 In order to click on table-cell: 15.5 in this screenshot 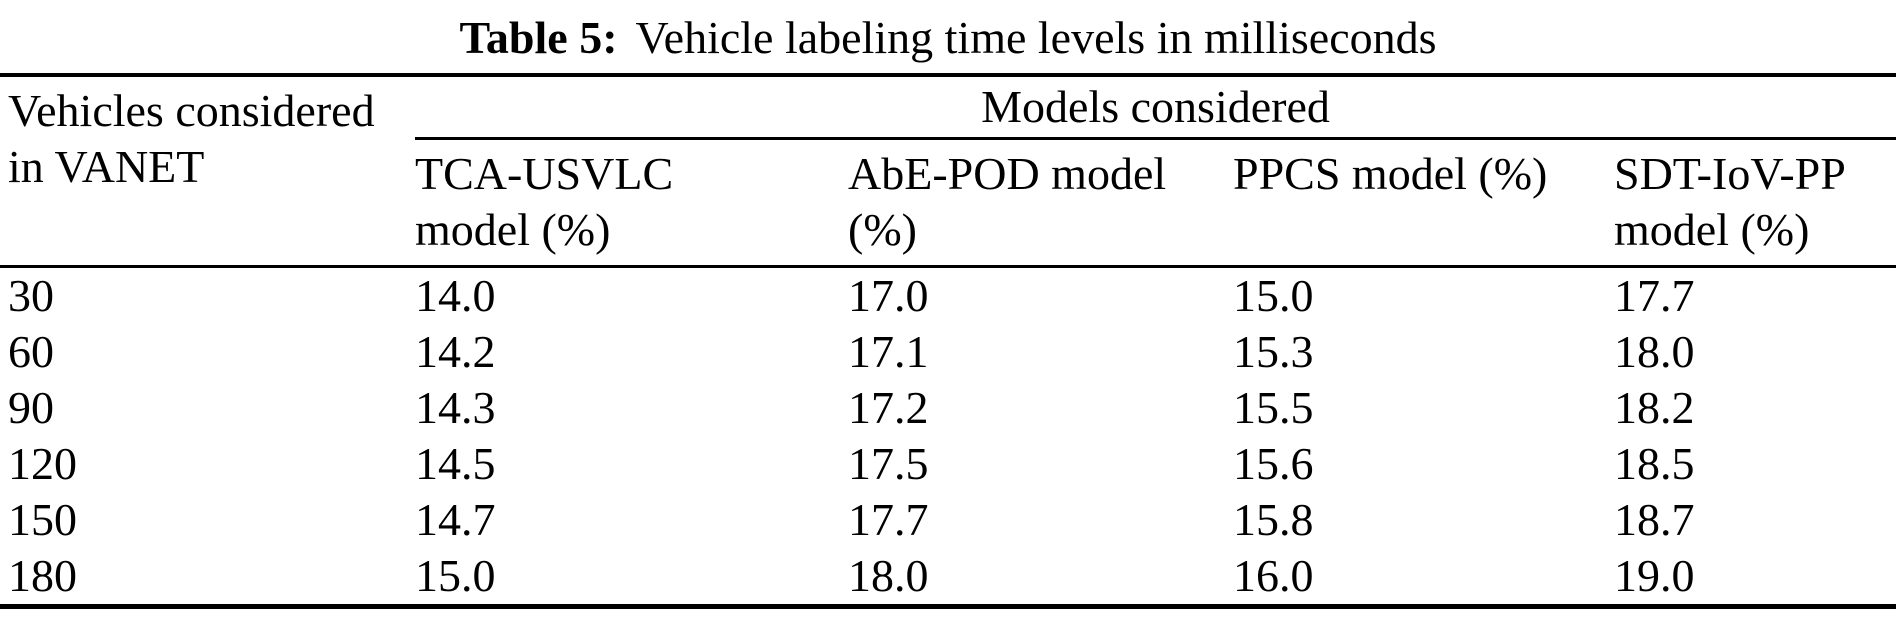, I will do `click(1273, 407)`.